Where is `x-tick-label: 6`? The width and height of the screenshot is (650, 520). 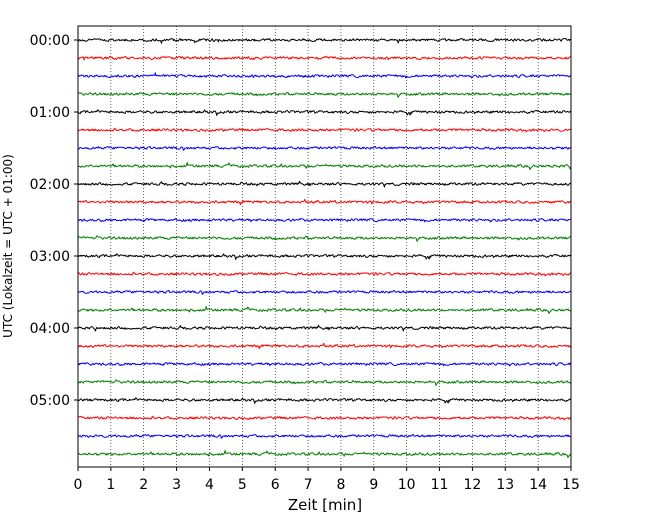
x-tick-label: 6 is located at coordinates (275, 485).